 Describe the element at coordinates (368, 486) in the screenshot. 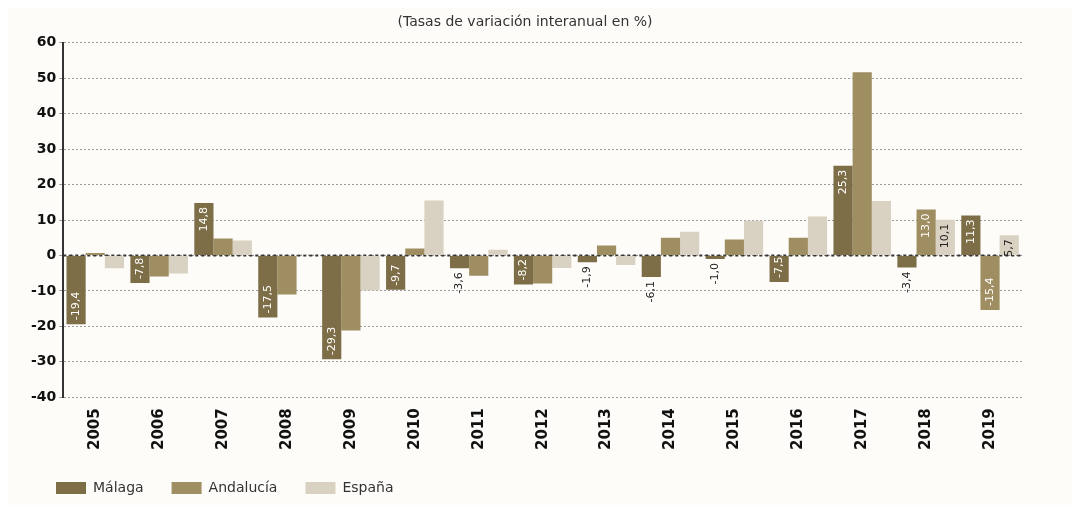

I see `legend-label: España` at that location.